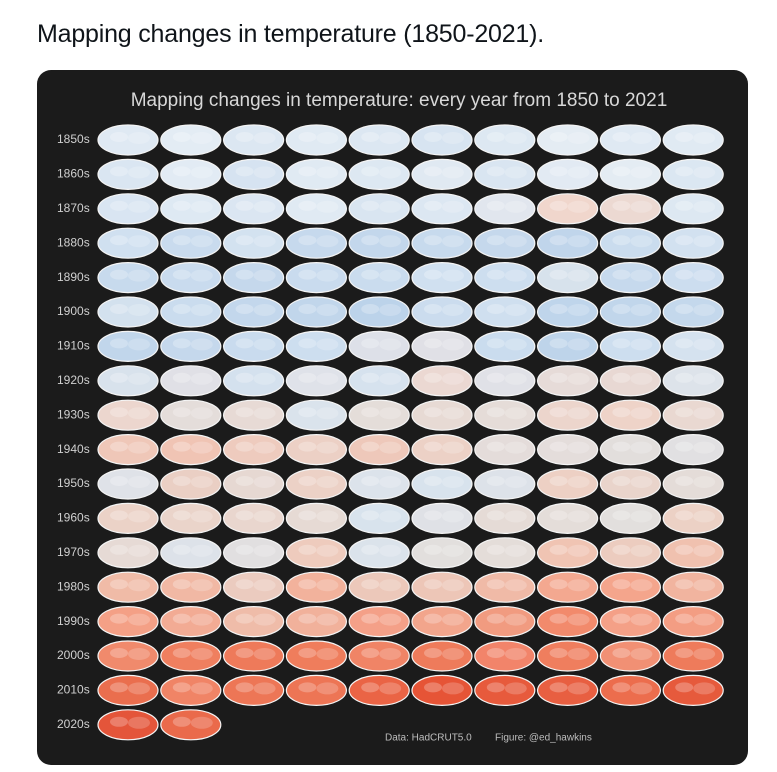 The image size is (777, 772). What do you see at coordinates (73, 518) in the screenshot?
I see `row-label: 1960s` at bounding box center [73, 518].